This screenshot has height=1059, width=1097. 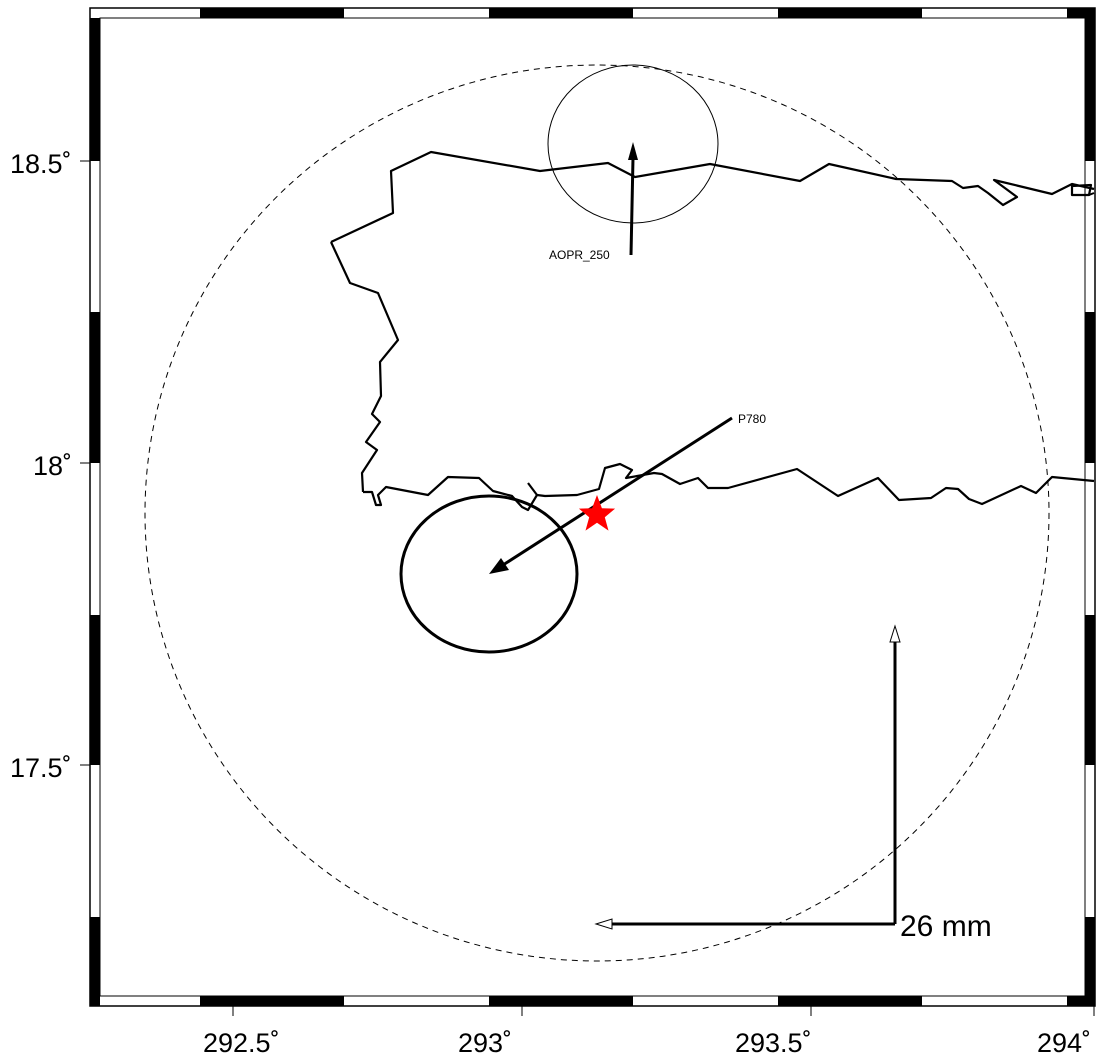 I want to click on y-tick-label: 17.5˚, so click(x=41, y=768).